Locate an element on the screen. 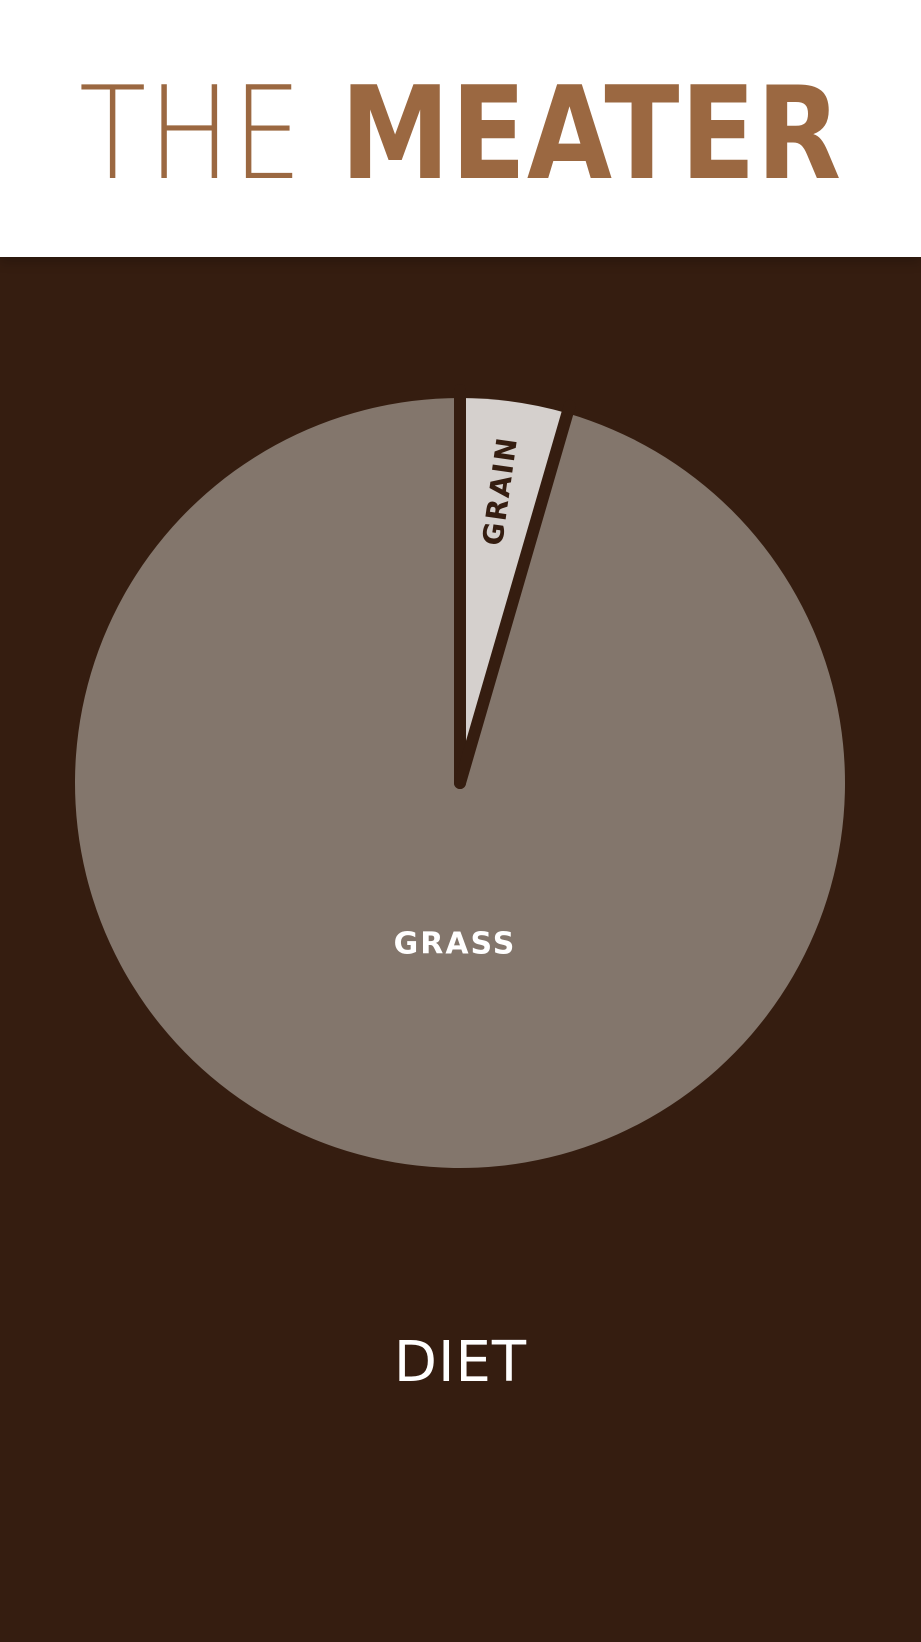 The width and height of the screenshot is (921, 1642). pie-label-grass: GRASS is located at coordinates (455, 944).